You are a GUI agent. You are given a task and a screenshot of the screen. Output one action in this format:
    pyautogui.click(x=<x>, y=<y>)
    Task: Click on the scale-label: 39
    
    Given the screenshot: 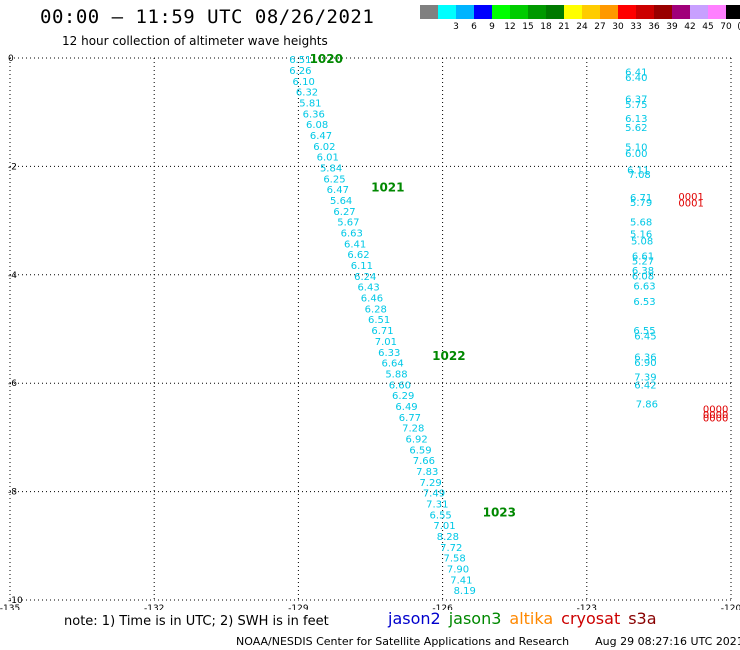 What is the action you would take?
    pyautogui.click(x=672, y=27)
    